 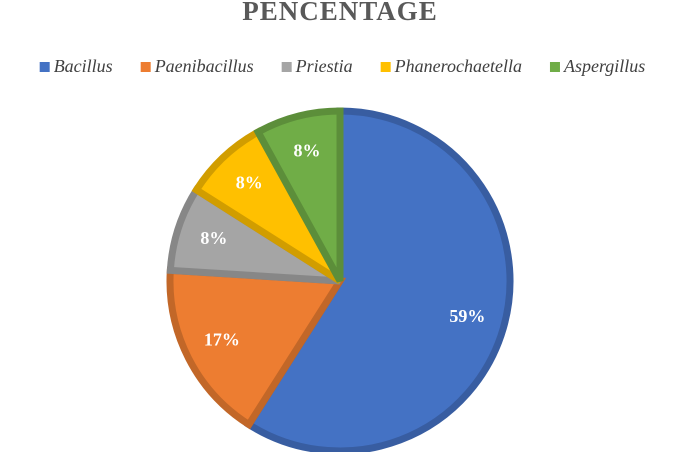 I want to click on data-label: 59%, so click(x=467, y=316).